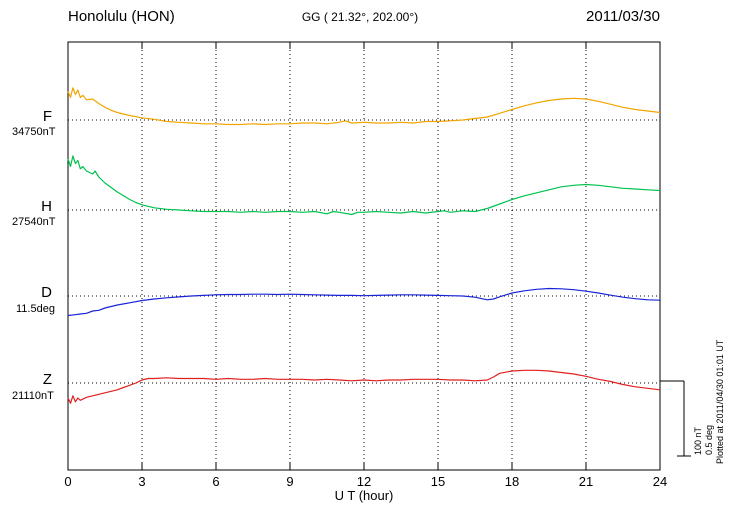  I want to click on trace-H, so click(364, 185).